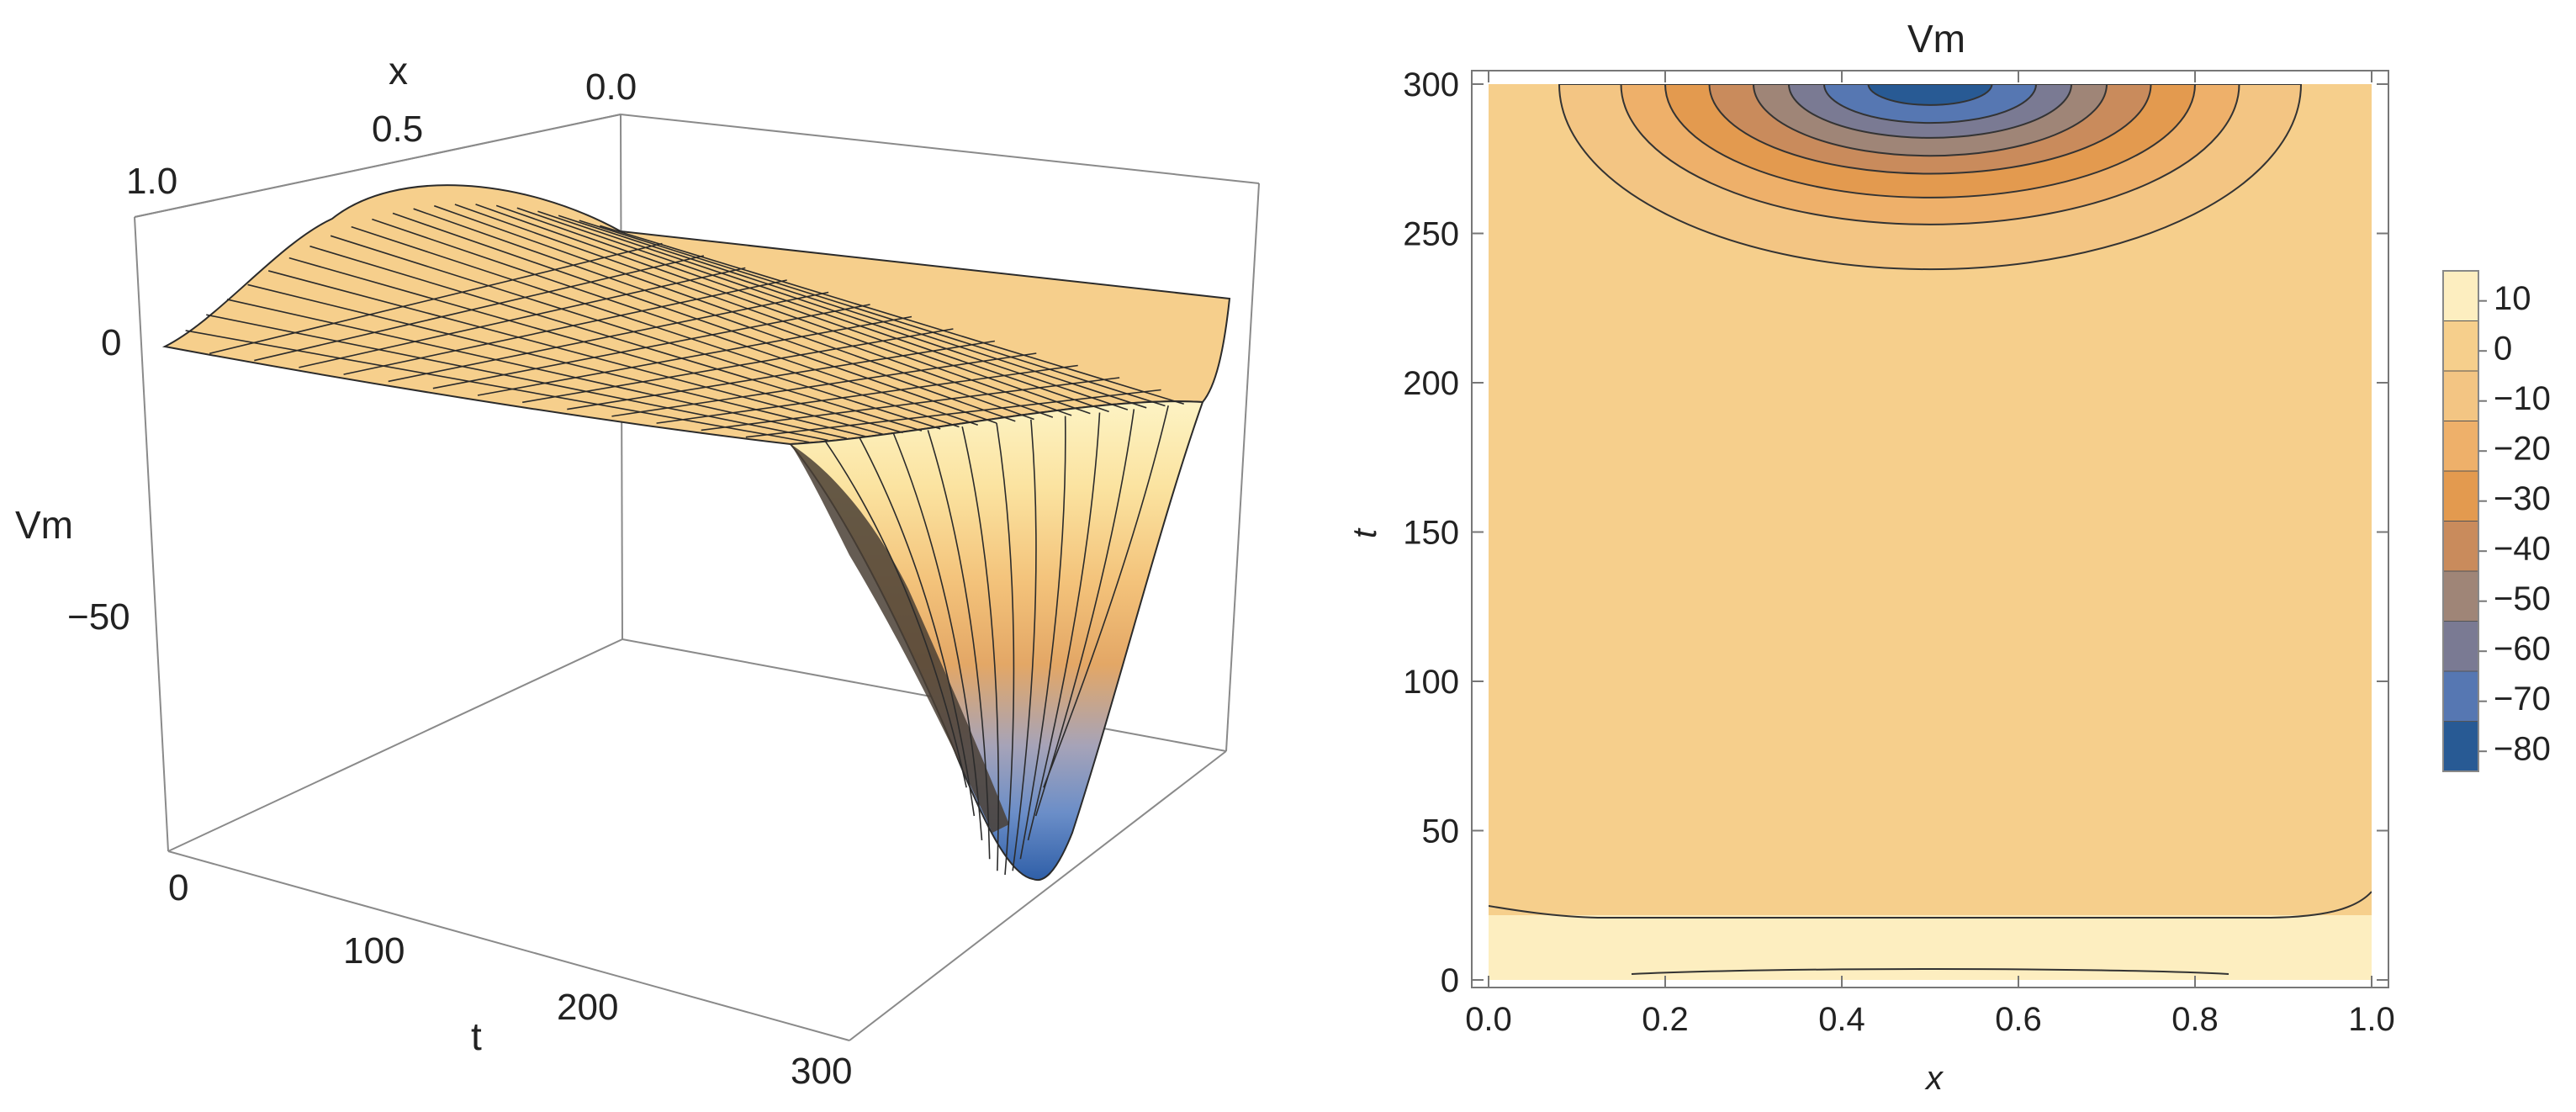 This screenshot has width=2576, height=1112. Describe the element at coordinates (1934, 1078) in the screenshot. I see `contour-xlabel: x` at that location.